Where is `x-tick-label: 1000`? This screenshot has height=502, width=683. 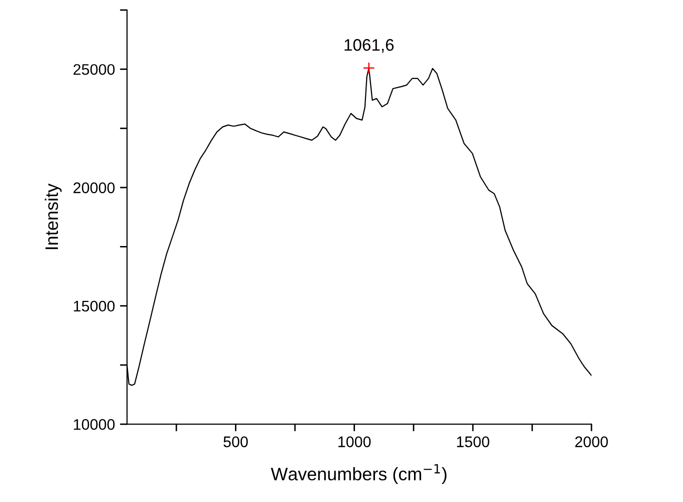 x-tick-label: 1000 is located at coordinates (354, 442).